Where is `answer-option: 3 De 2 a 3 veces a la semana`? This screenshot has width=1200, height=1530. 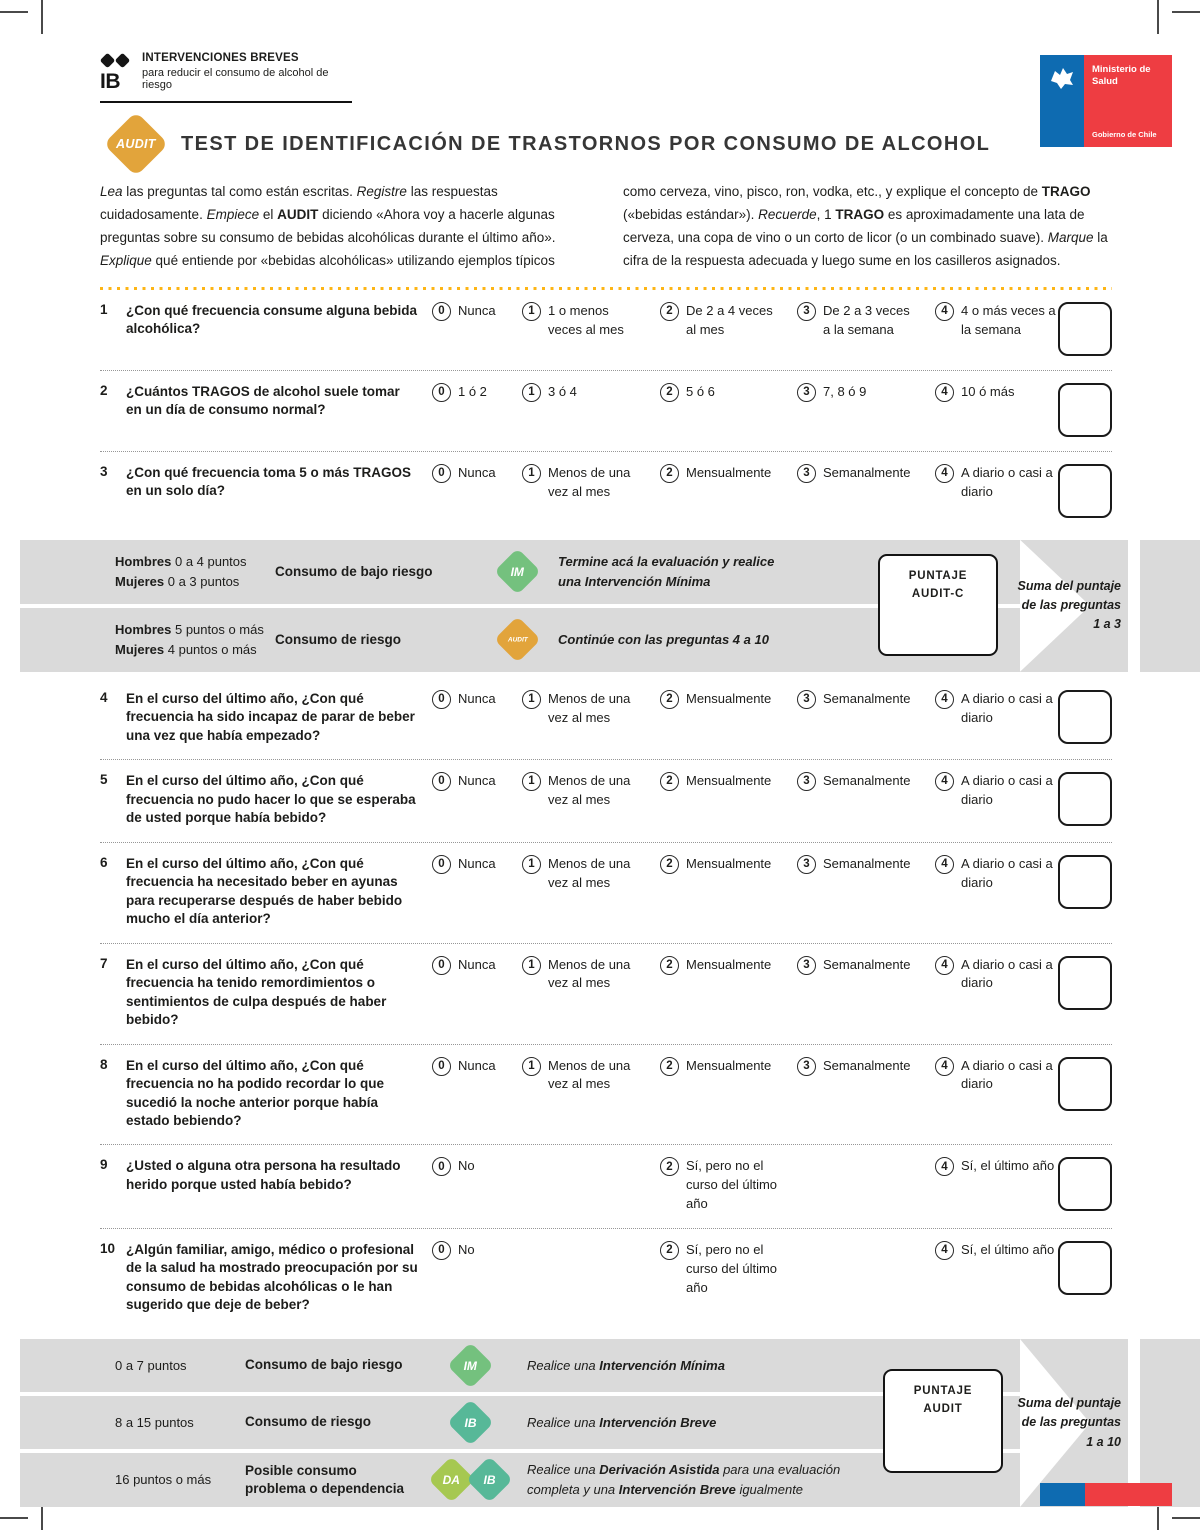
answer-option: 3 De 2 a 3 veces a la semana is located at coordinates (866, 320).